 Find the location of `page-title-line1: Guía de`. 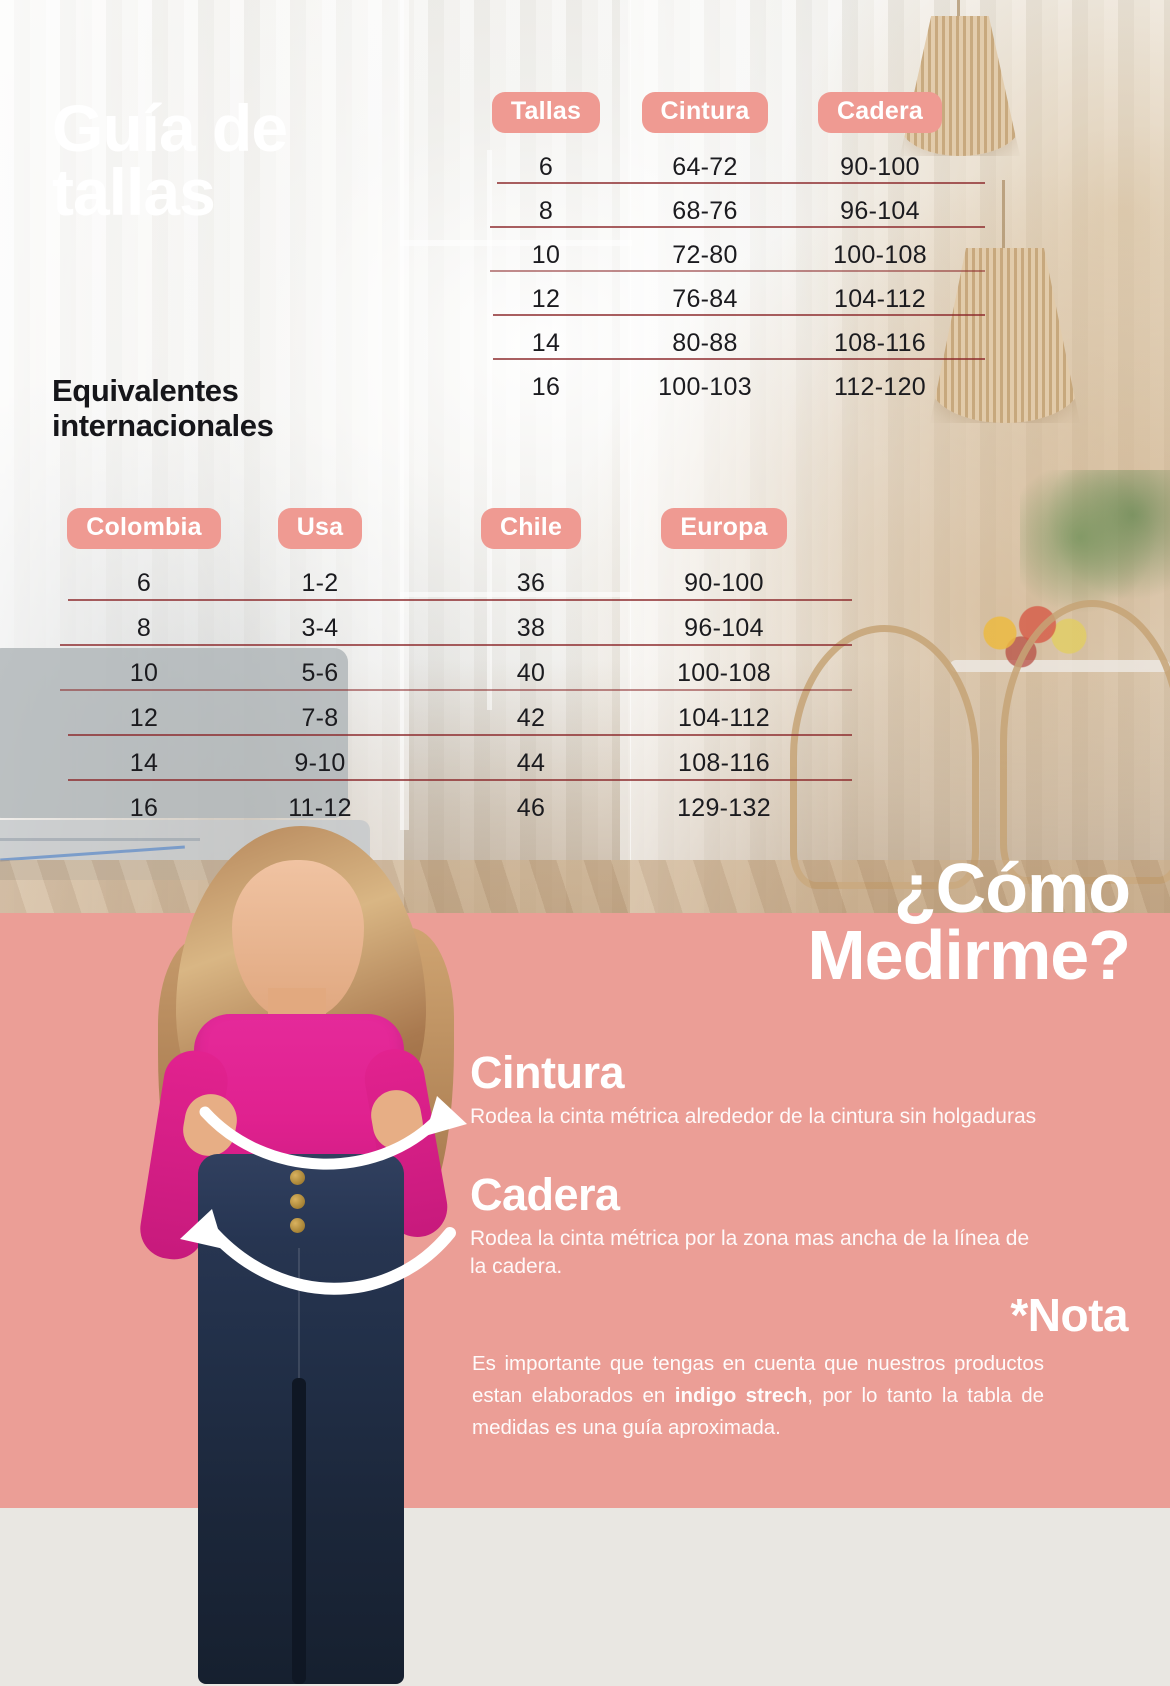

page-title-line1: Guía de is located at coordinates (170, 128).